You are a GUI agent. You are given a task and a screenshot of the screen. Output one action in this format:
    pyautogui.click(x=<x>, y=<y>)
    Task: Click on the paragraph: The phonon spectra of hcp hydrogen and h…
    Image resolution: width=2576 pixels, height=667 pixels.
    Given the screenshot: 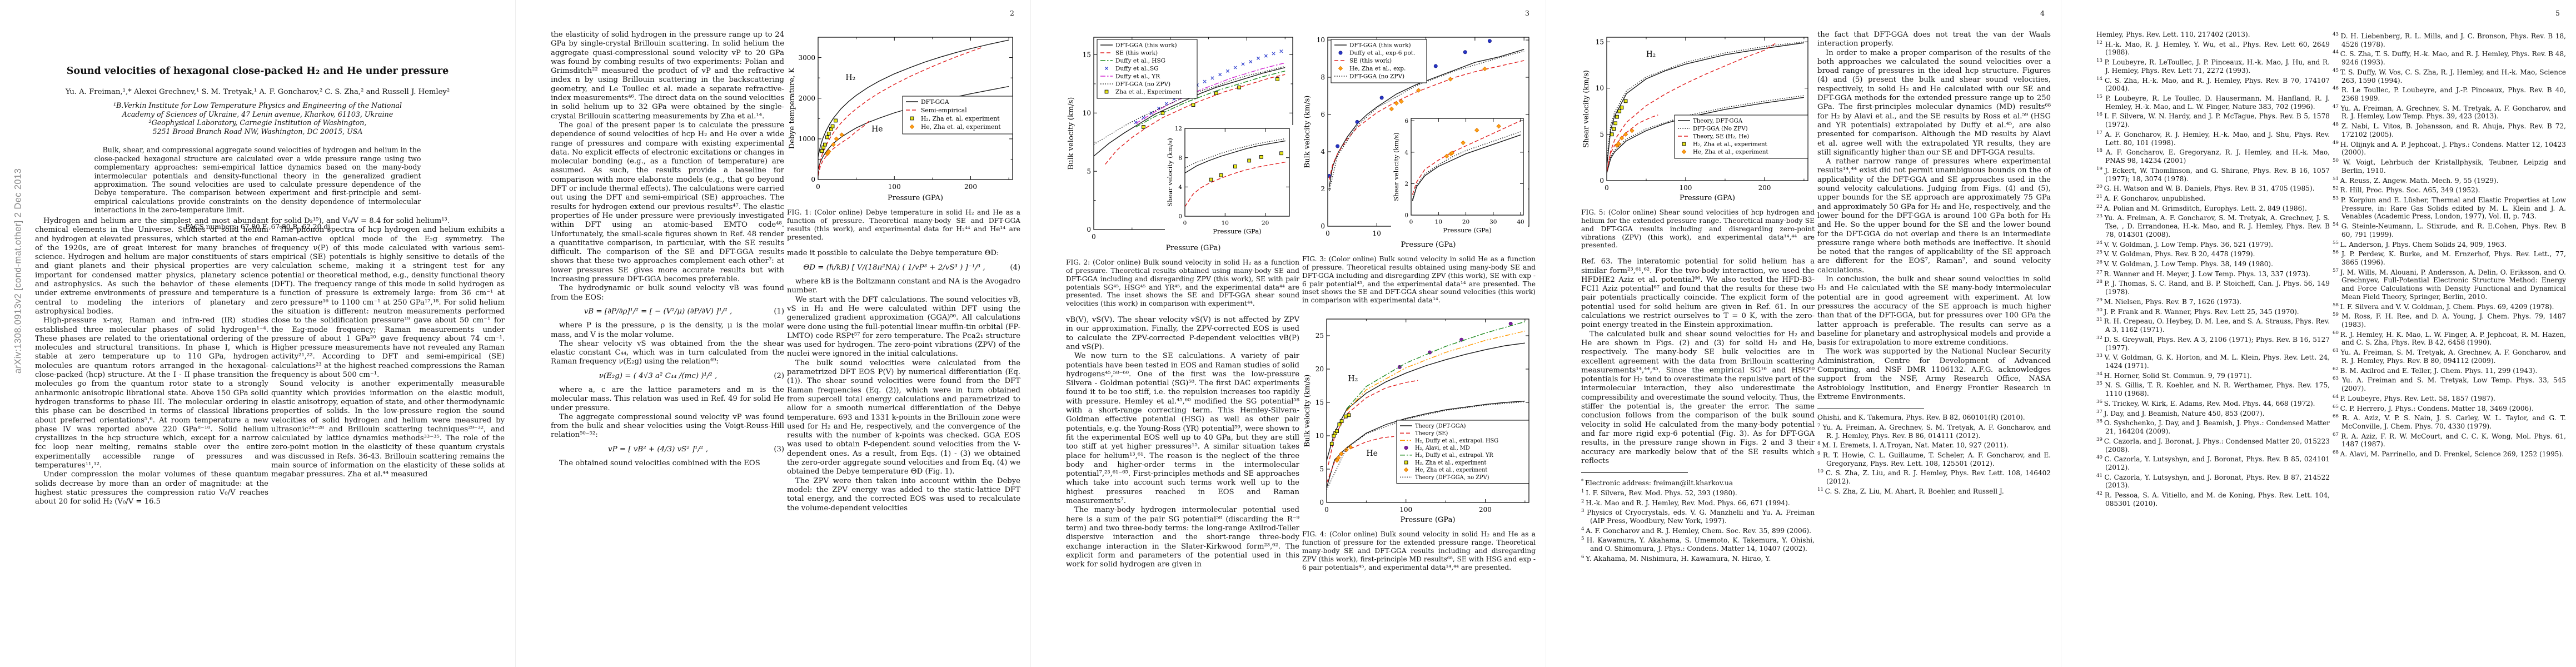 What is the action you would take?
    pyautogui.click(x=388, y=303)
    